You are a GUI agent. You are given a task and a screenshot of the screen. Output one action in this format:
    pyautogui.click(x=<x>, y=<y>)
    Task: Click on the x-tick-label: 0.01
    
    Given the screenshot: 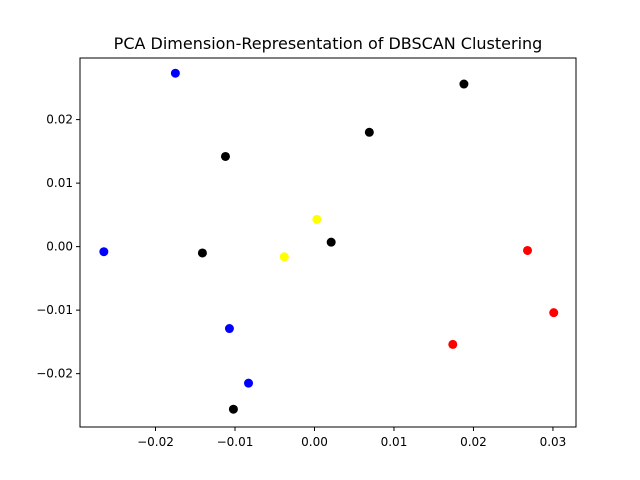 What is the action you would take?
    pyautogui.click(x=394, y=442)
    